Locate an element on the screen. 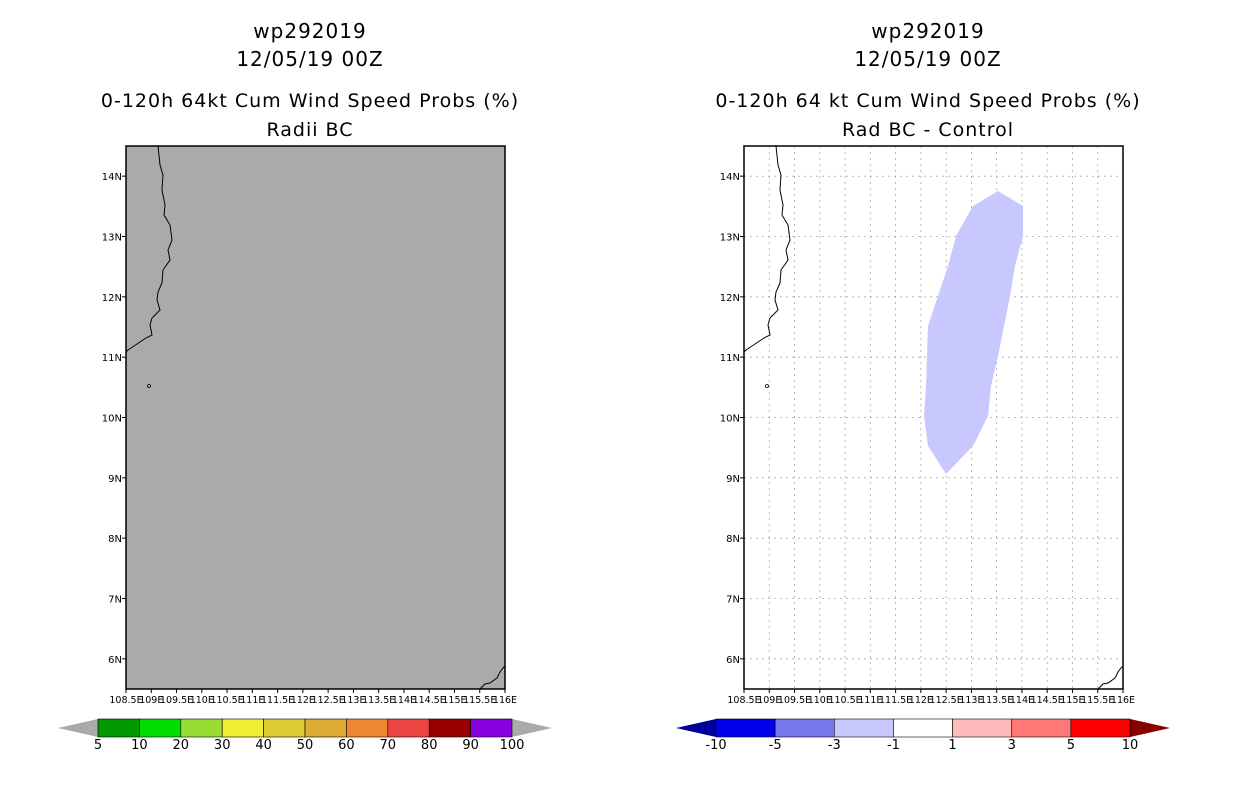 This screenshot has width=1236, height=800. colorbar-label: -5 is located at coordinates (775, 745).